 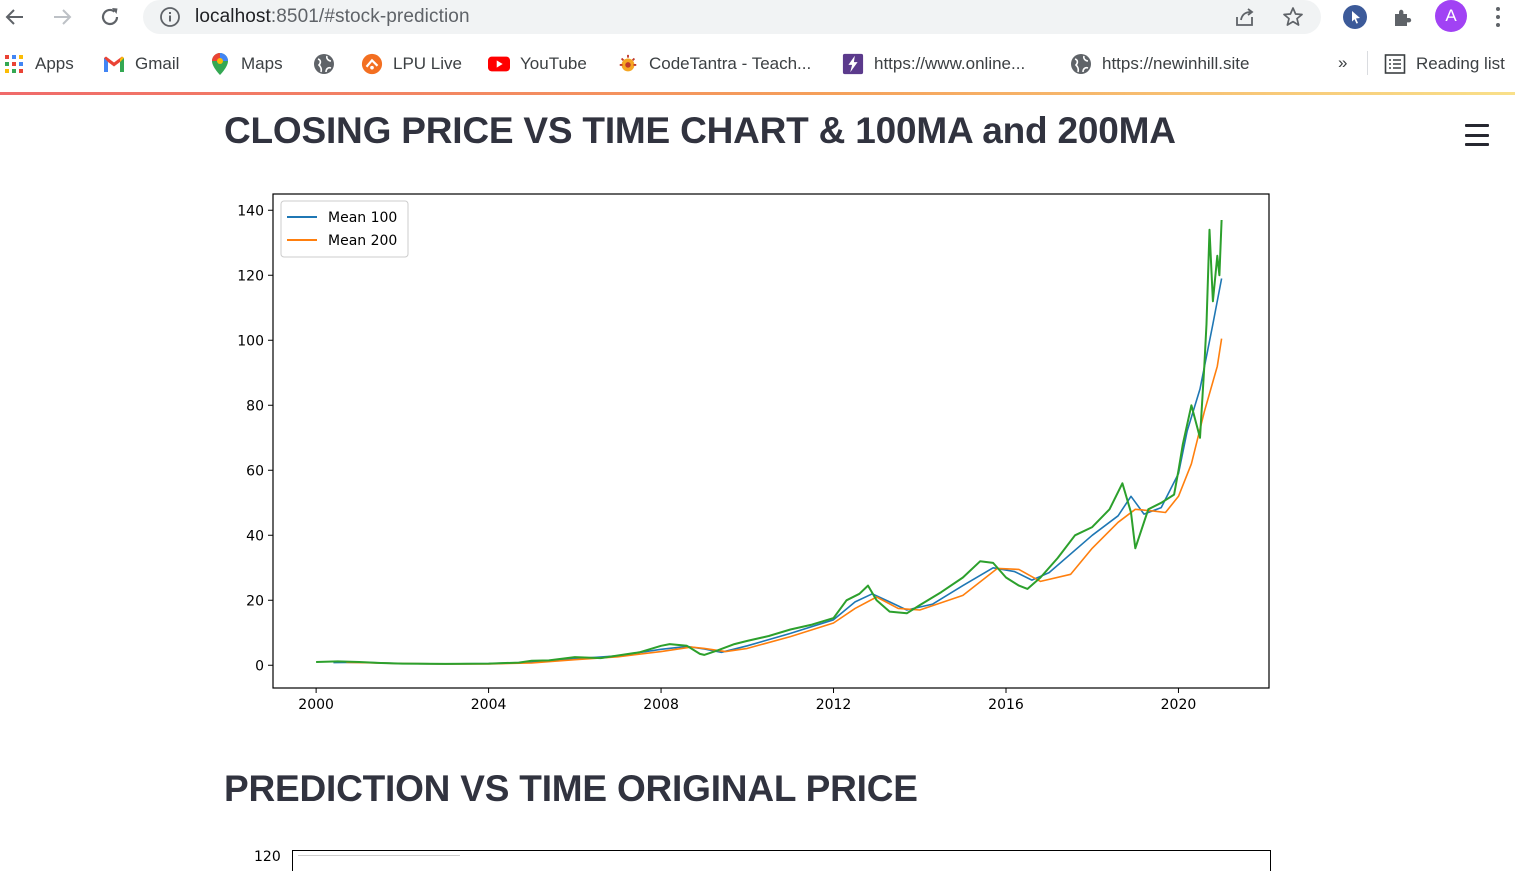 What do you see at coordinates (489, 705) in the screenshot?
I see `x-tick-label: 2004` at bounding box center [489, 705].